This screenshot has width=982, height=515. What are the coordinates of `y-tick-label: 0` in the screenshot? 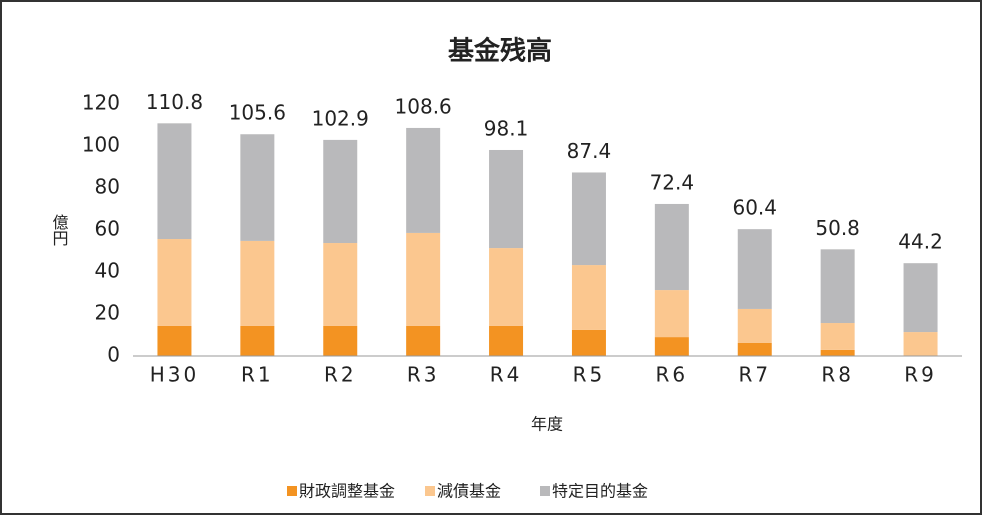 It's located at (113, 355).